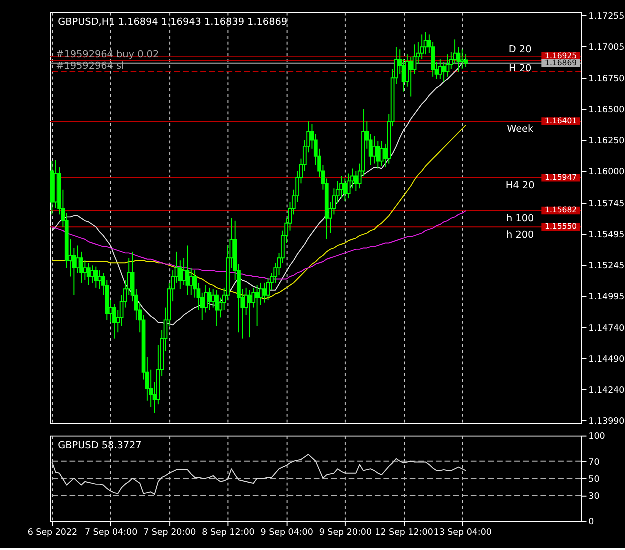 This screenshot has height=550, width=625. What do you see at coordinates (606, 360) in the screenshot?
I see `y-tick-label: 1.14490` at bounding box center [606, 360].